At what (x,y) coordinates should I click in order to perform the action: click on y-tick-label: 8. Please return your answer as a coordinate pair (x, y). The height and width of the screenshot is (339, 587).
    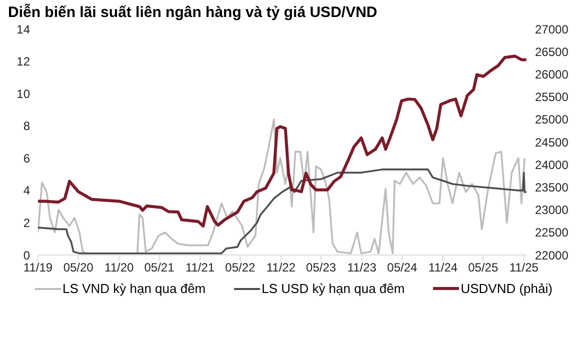
    Looking at the image, I should click on (26, 126).